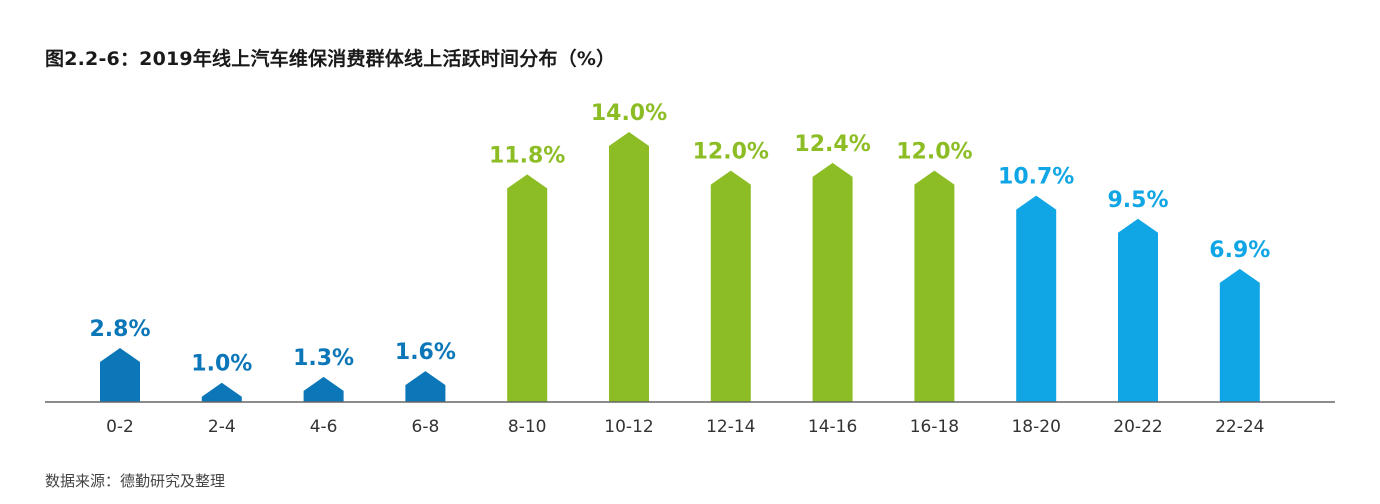 This screenshot has width=1380, height=504. I want to click on value-label-4-6: 1.3%, so click(323, 358).